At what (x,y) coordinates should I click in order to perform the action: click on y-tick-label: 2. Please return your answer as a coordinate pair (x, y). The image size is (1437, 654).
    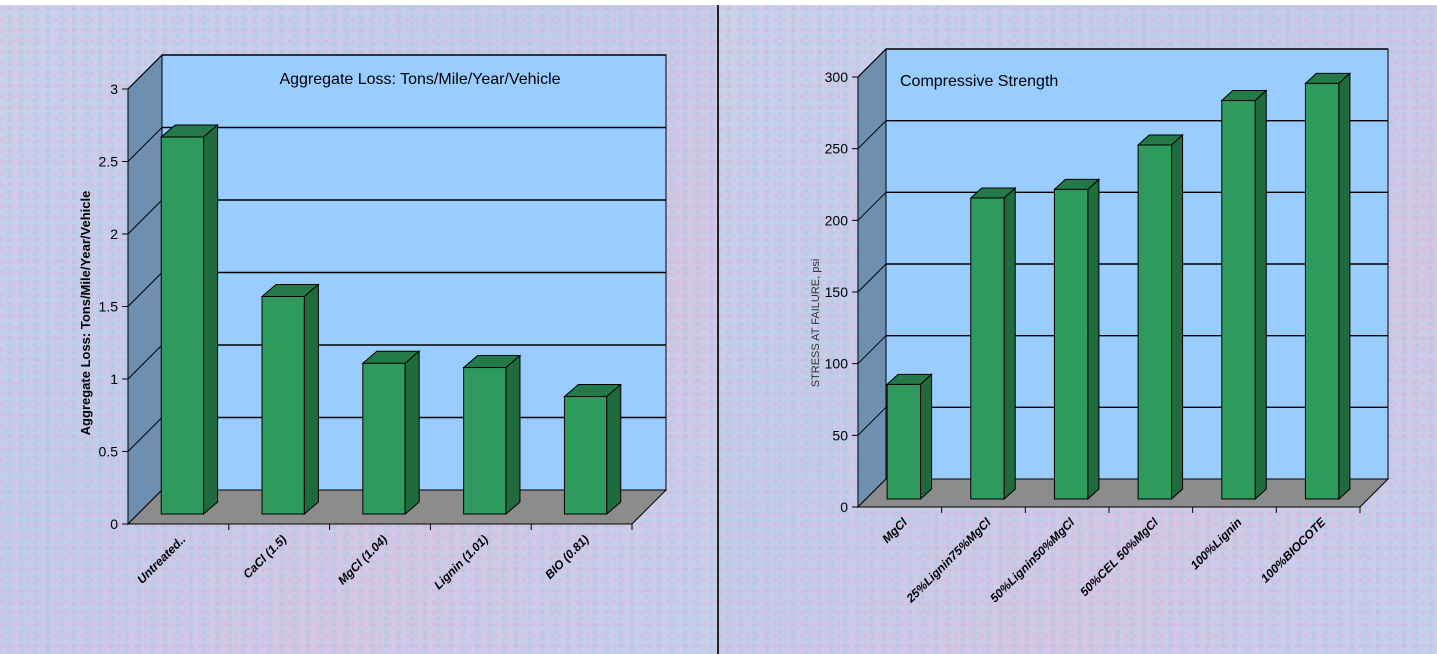
    Looking at the image, I should click on (114, 234).